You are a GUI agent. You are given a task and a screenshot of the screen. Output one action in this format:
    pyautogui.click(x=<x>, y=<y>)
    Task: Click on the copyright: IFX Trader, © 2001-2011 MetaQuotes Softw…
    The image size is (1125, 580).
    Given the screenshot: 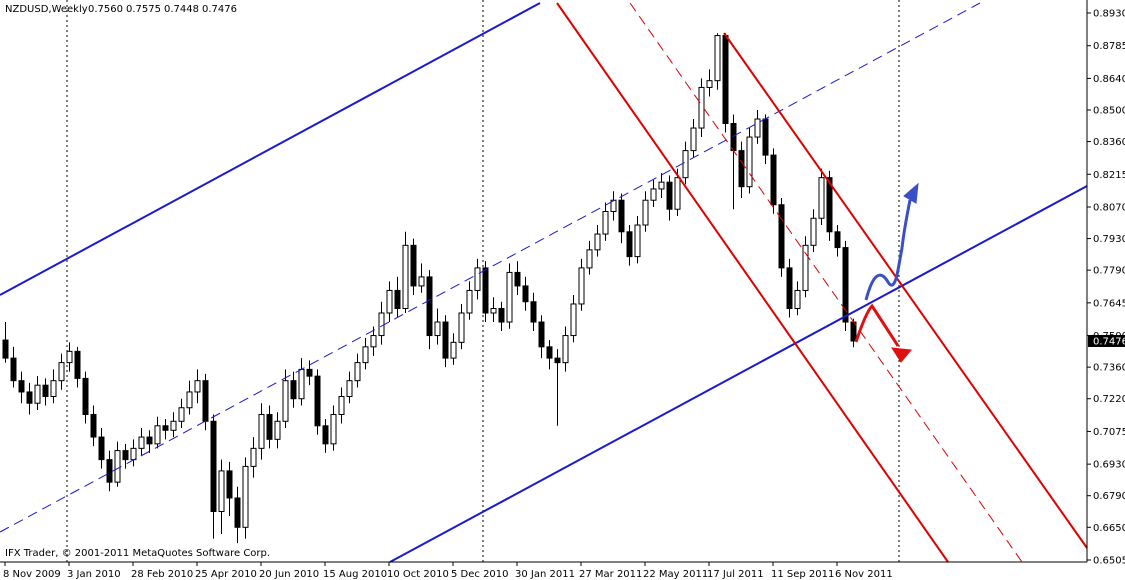 What is the action you would take?
    pyautogui.click(x=137, y=553)
    